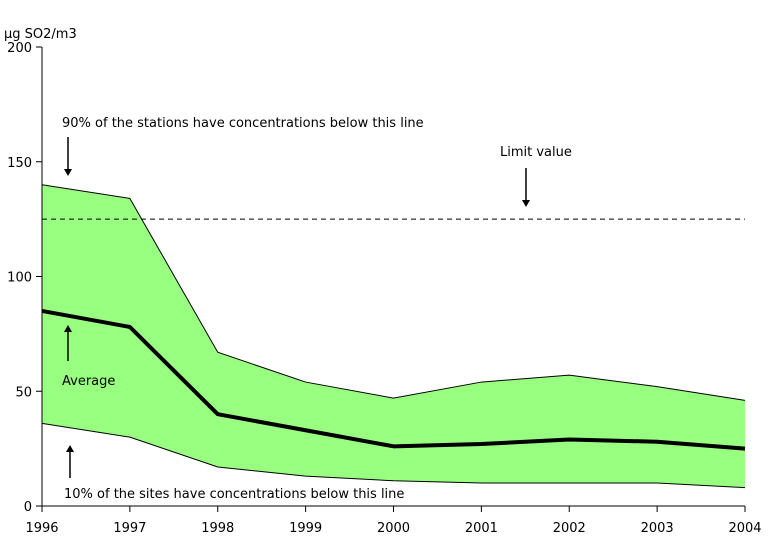 This screenshot has height=550, width=768. Describe the element at coordinates (19, 48) in the screenshot. I see `y-tick-label: 200` at that location.